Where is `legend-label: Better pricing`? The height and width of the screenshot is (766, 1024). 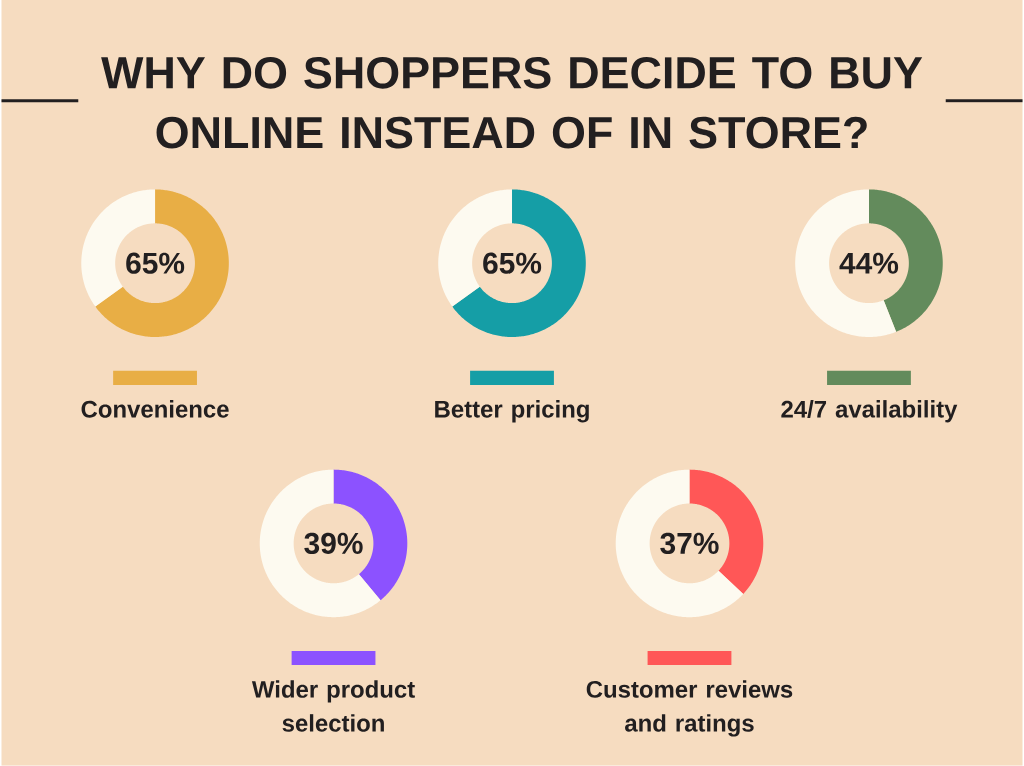
legend-label: Better pricing is located at coordinates (512, 411).